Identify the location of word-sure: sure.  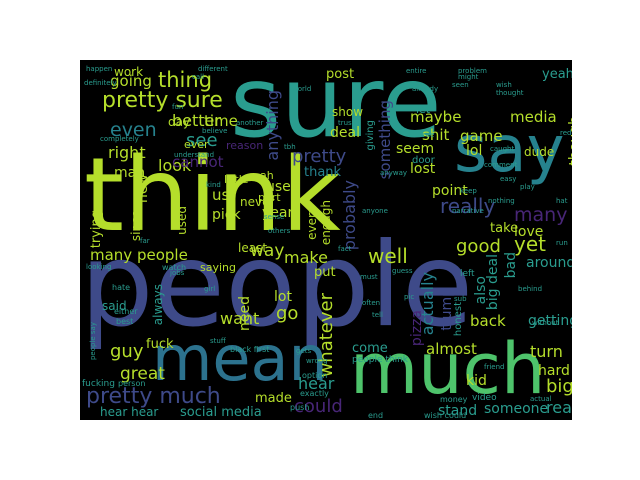
(336, 110).